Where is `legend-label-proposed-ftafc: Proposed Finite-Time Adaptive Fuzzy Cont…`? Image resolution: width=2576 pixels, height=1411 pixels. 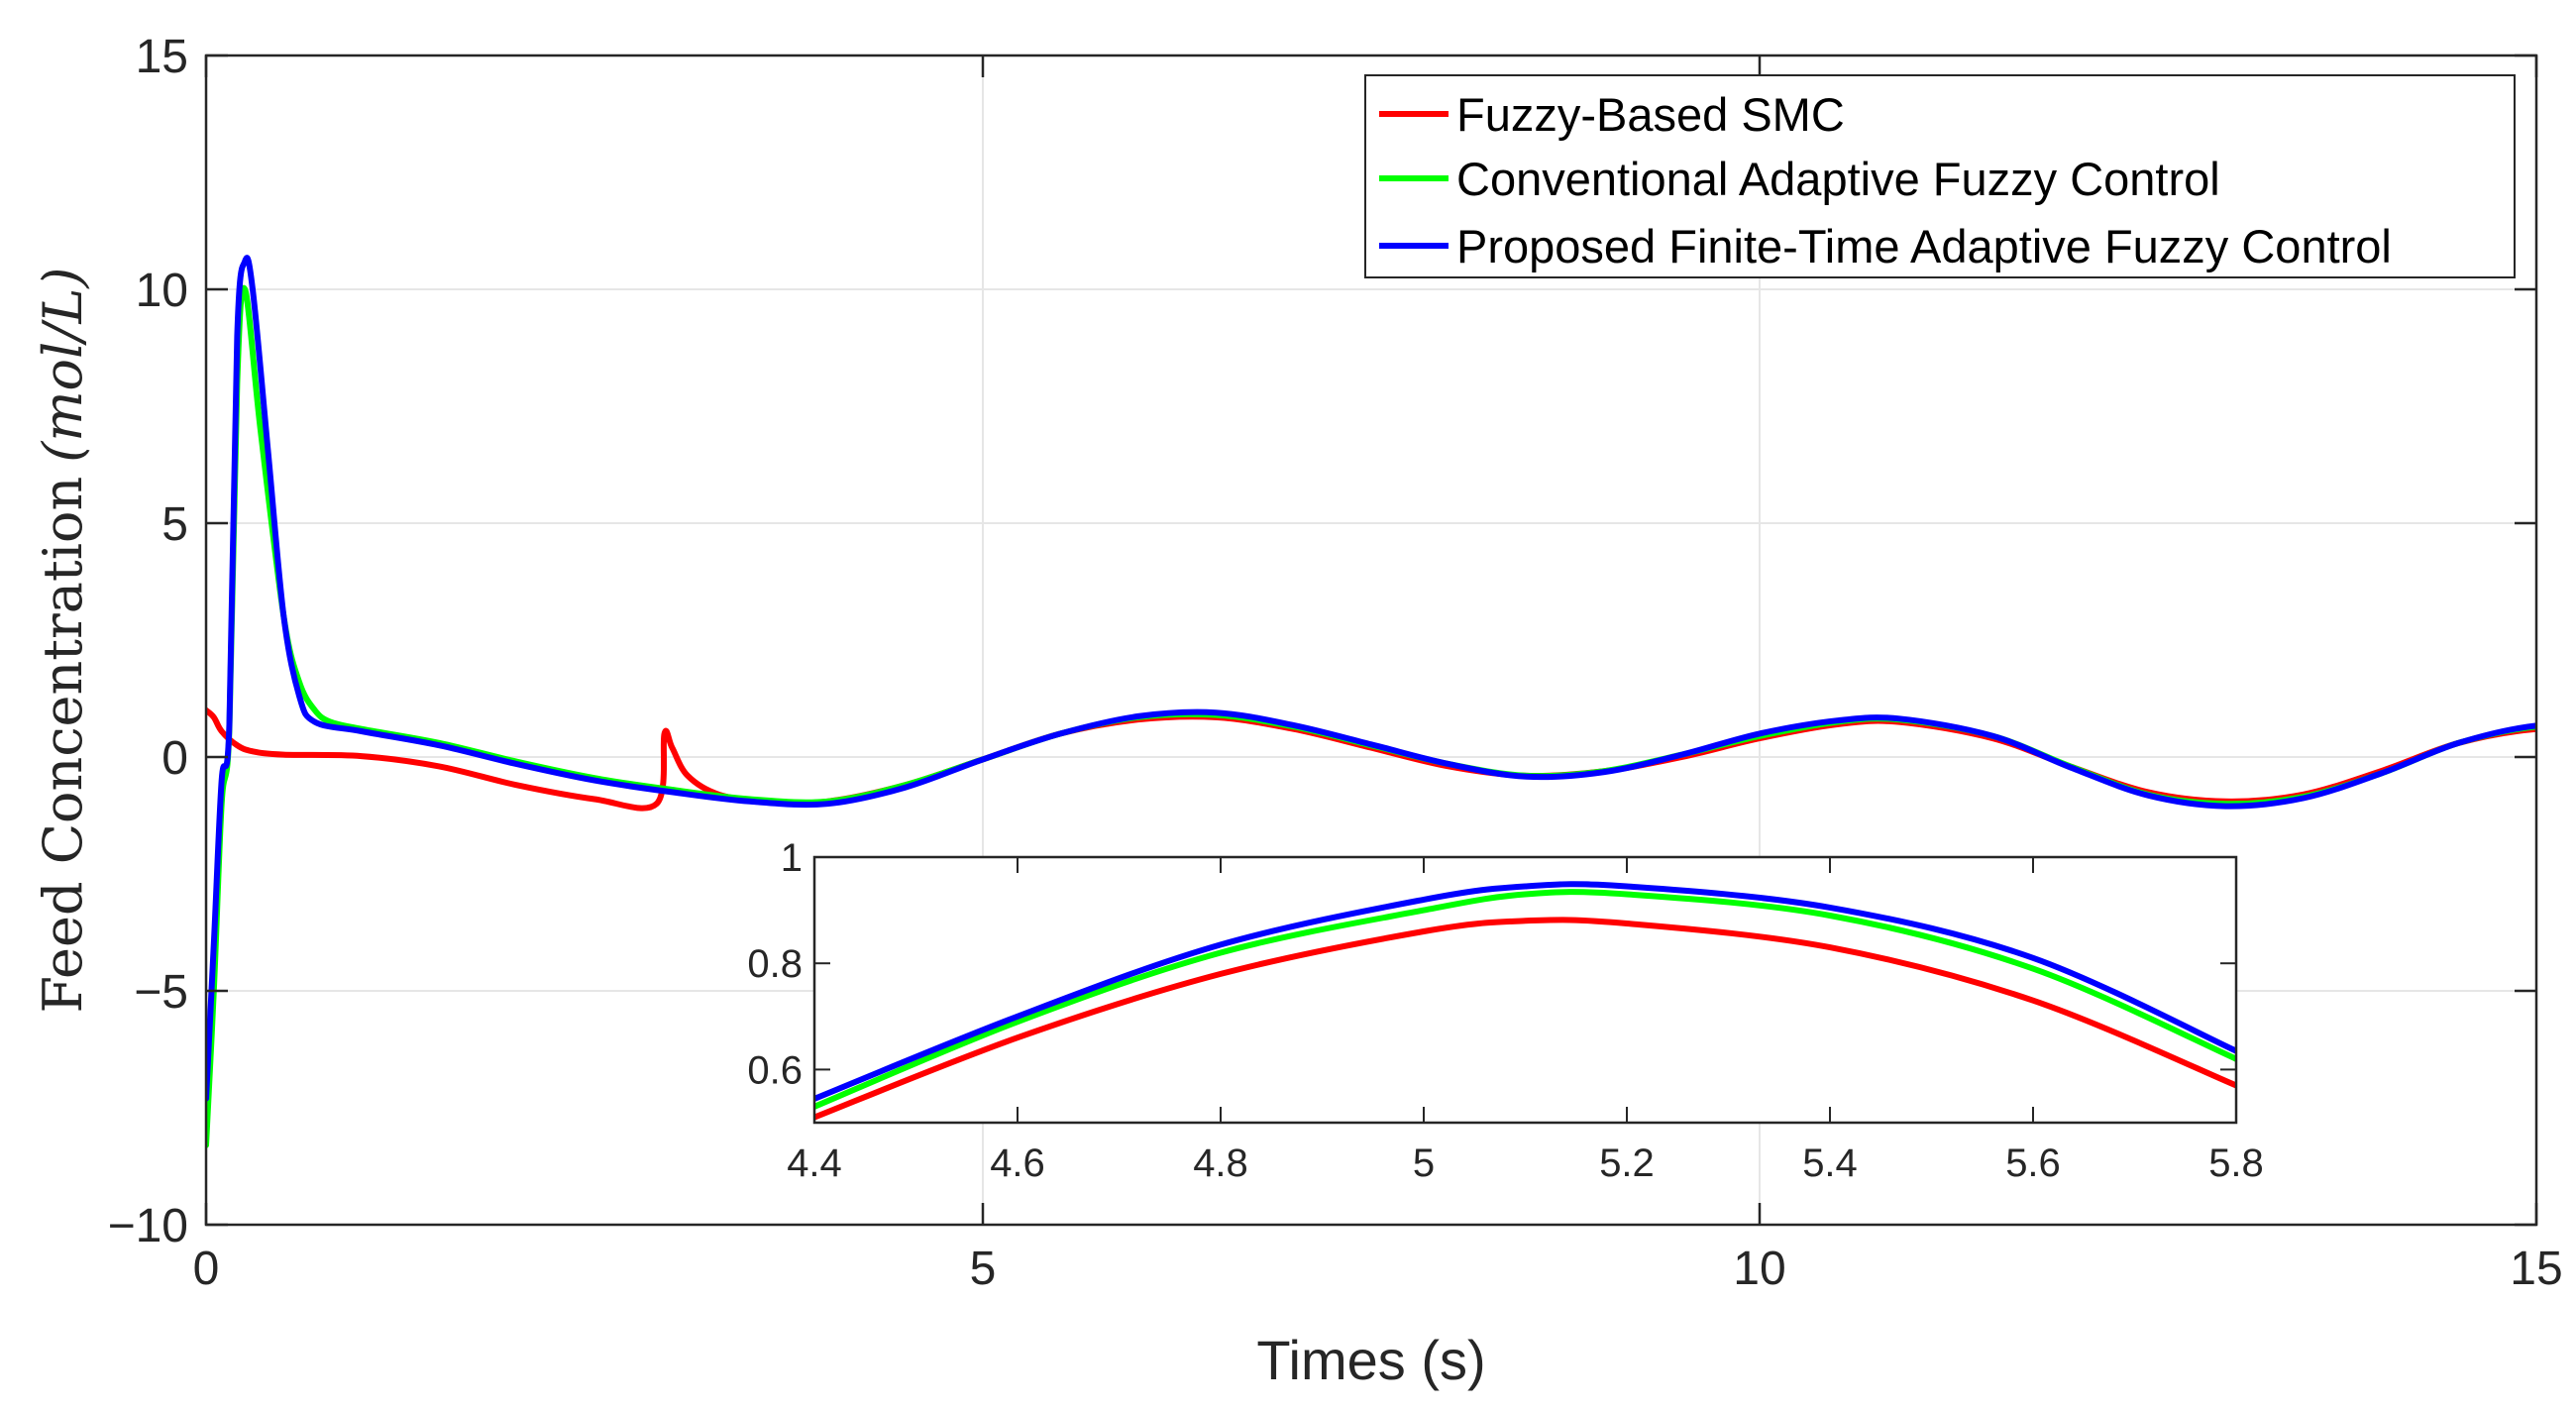
legend-label-proposed-ftafc: Proposed Finite-Time Adaptive Fuzzy Cont… is located at coordinates (1924, 246).